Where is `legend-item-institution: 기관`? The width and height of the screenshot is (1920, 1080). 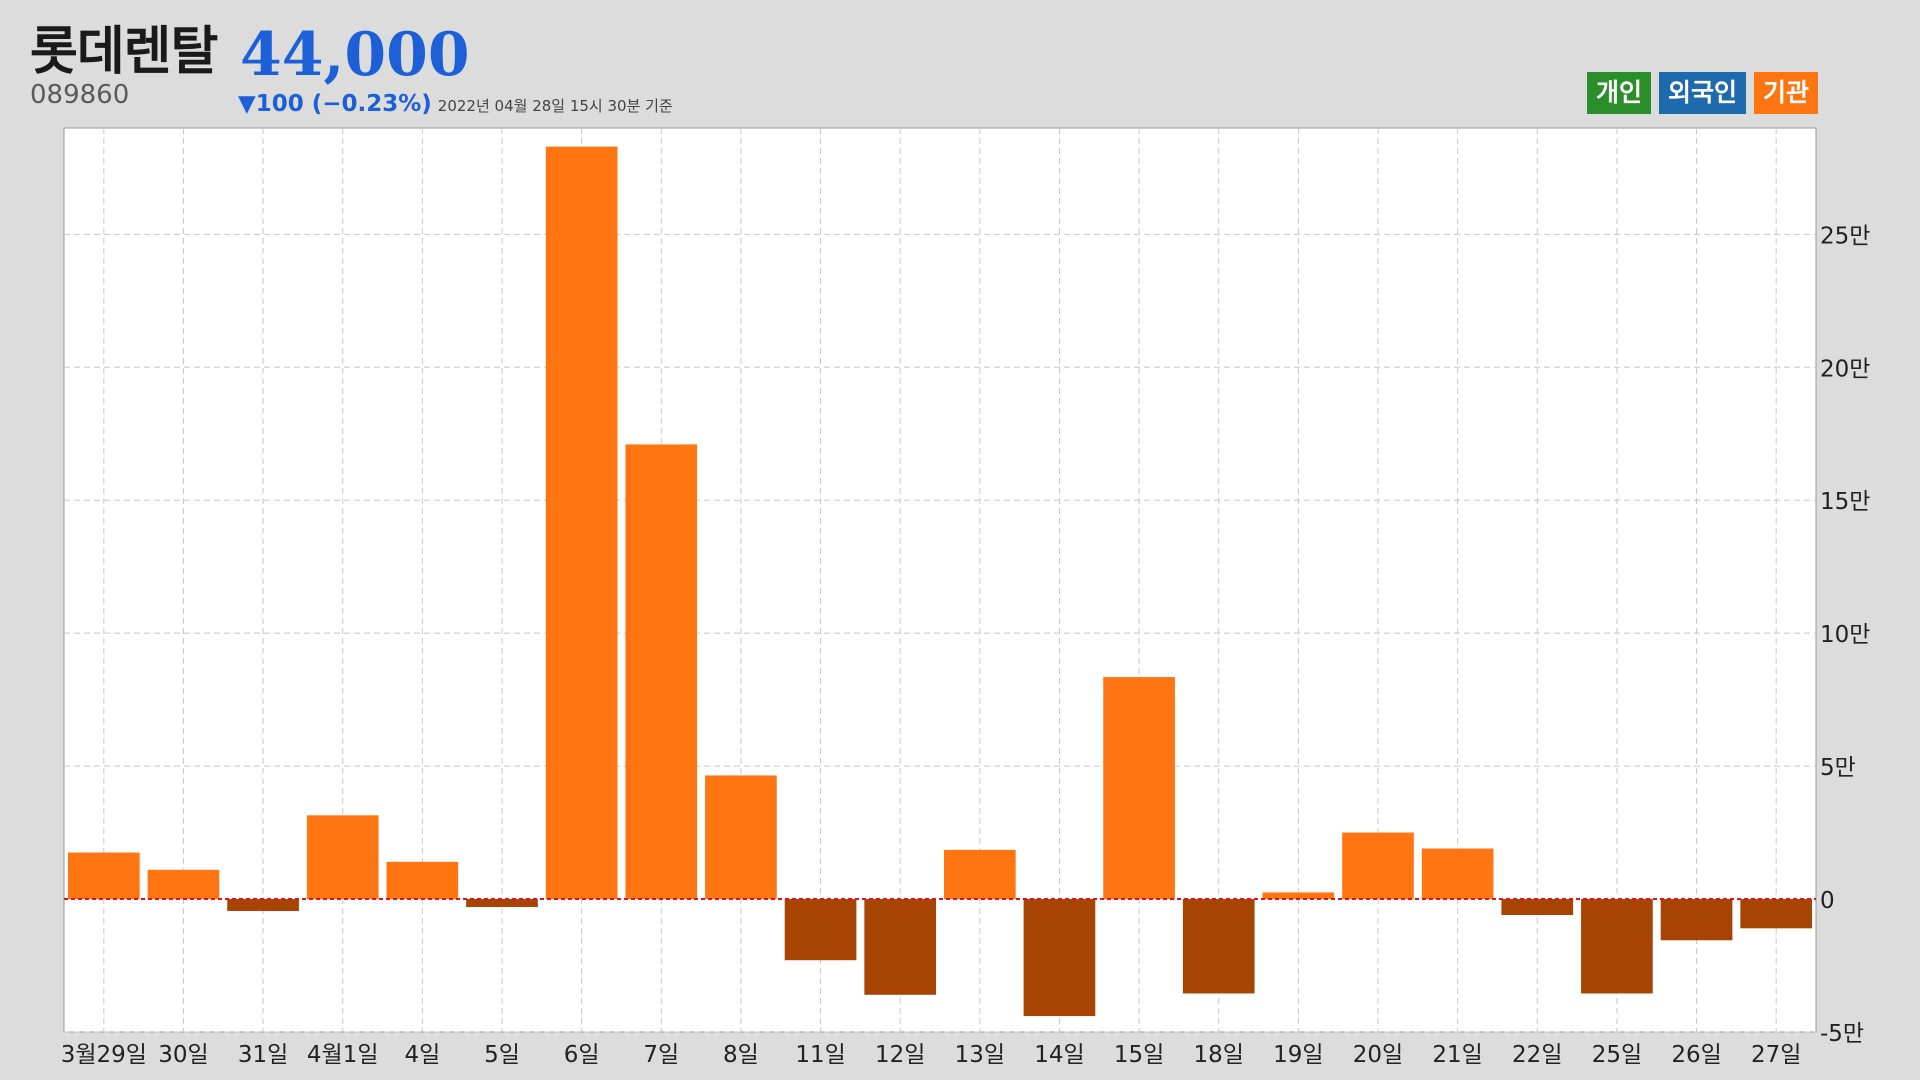 legend-item-institution: 기관 is located at coordinates (1785, 93).